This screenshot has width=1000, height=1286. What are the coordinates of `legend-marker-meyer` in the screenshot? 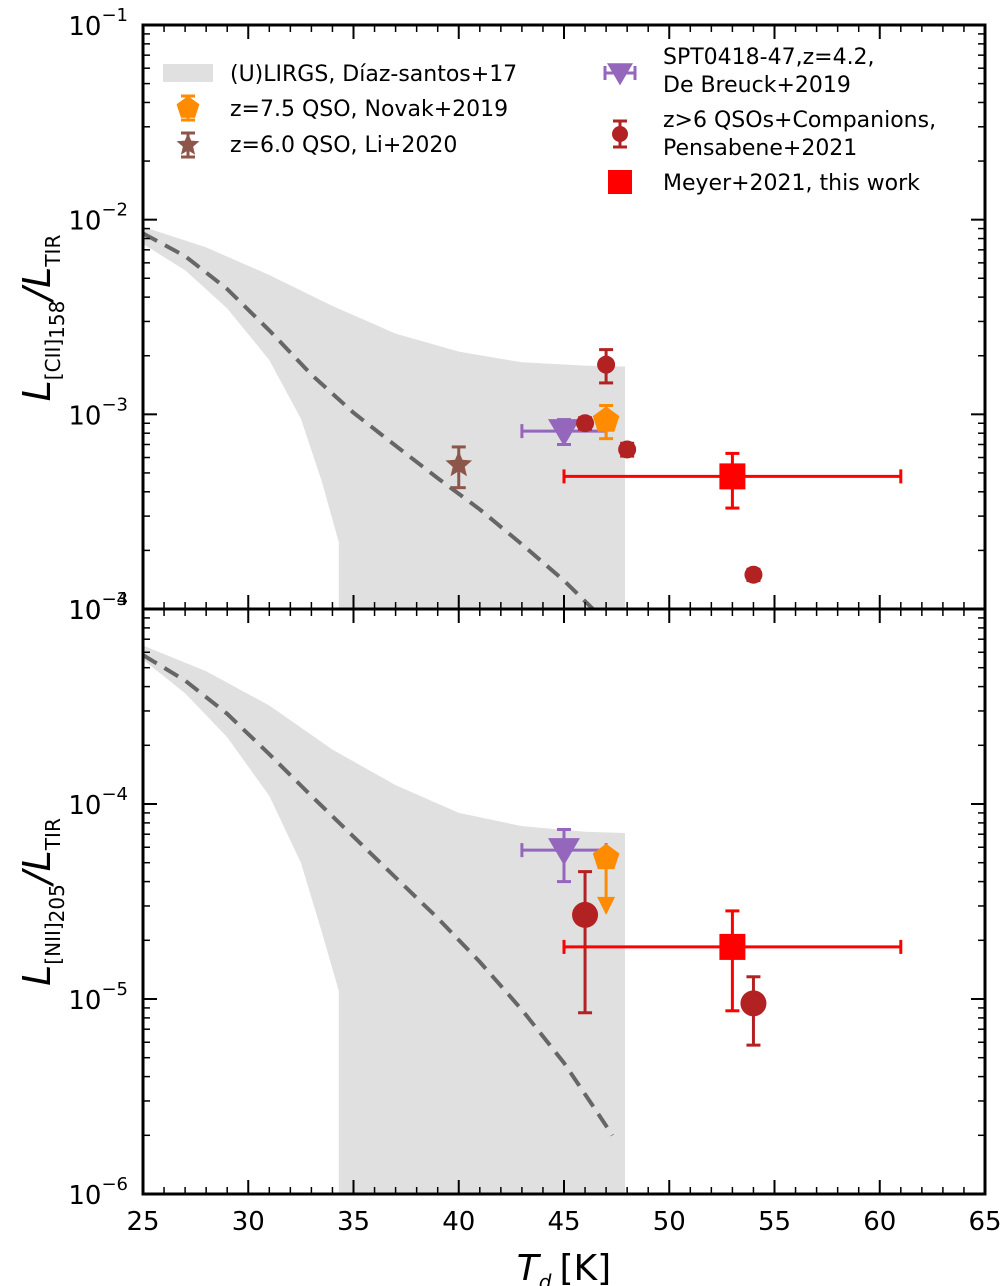 It's located at (620, 182).